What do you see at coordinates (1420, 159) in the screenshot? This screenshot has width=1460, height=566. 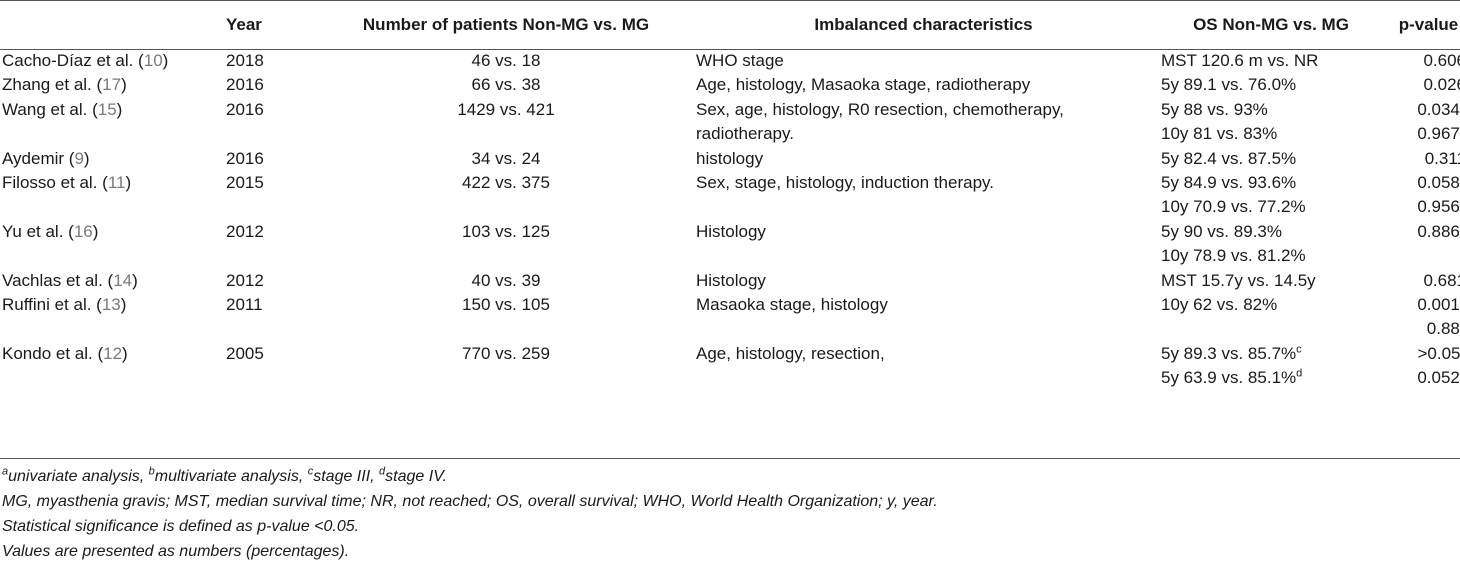 I see `cell-pvalue: 0.311` at bounding box center [1420, 159].